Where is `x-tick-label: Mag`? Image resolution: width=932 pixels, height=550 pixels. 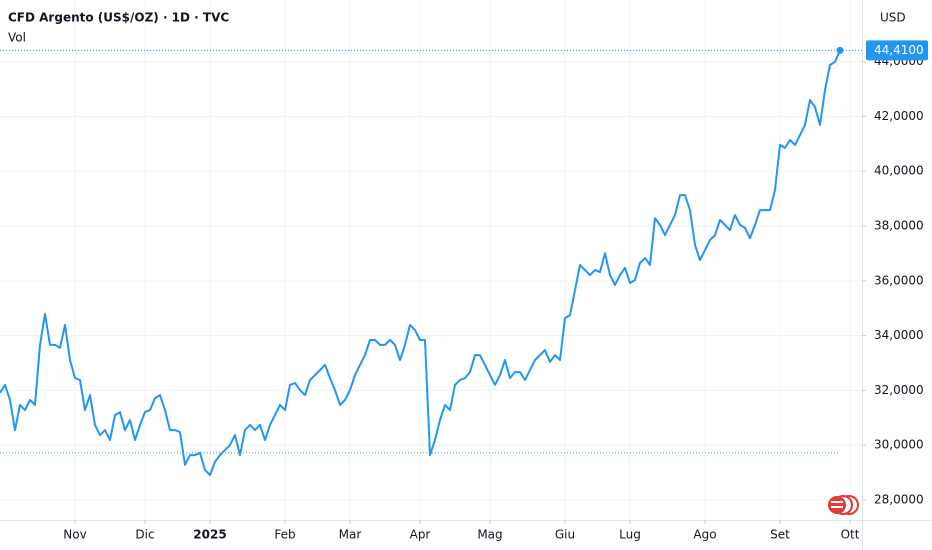
x-tick-label: Mag is located at coordinates (489, 535).